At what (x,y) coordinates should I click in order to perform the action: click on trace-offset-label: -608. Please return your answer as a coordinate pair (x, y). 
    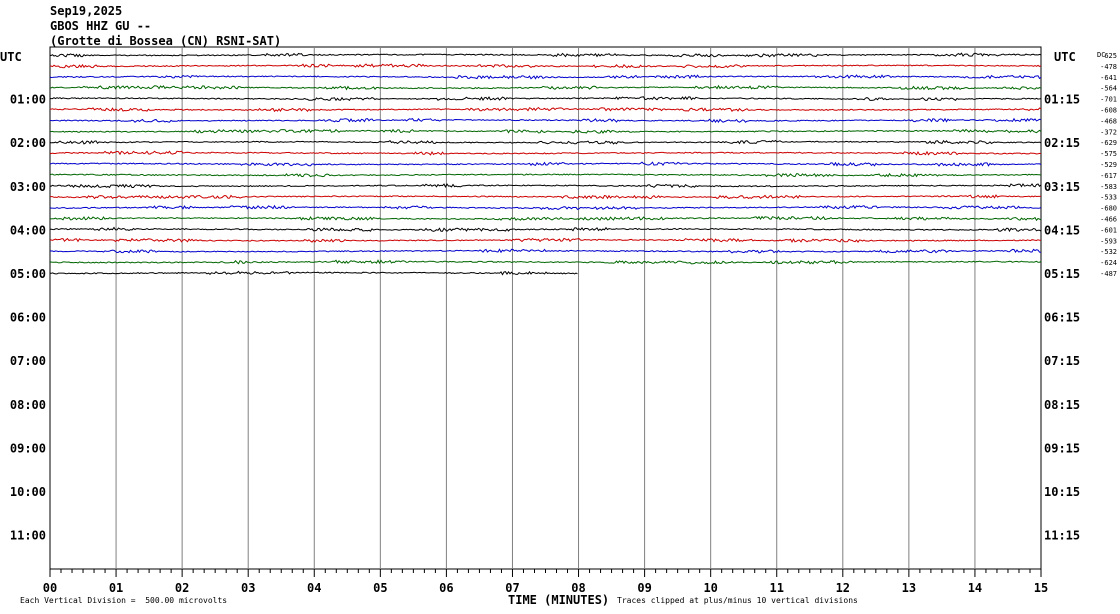
    Looking at the image, I should click on (1108, 111).